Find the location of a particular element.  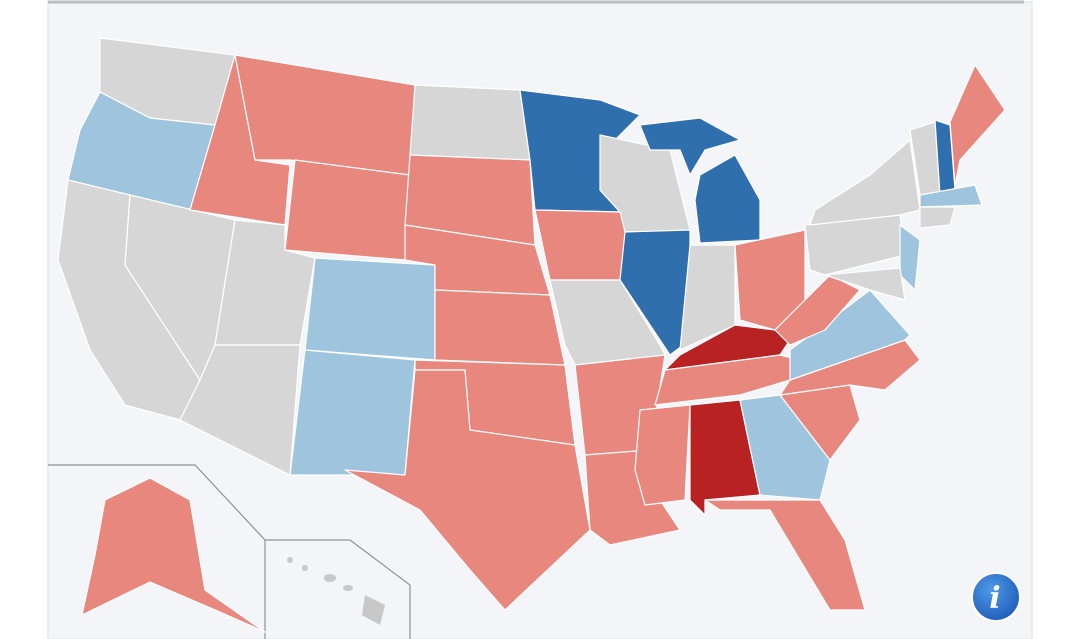

info-button-label: i is located at coordinates (994, 598).